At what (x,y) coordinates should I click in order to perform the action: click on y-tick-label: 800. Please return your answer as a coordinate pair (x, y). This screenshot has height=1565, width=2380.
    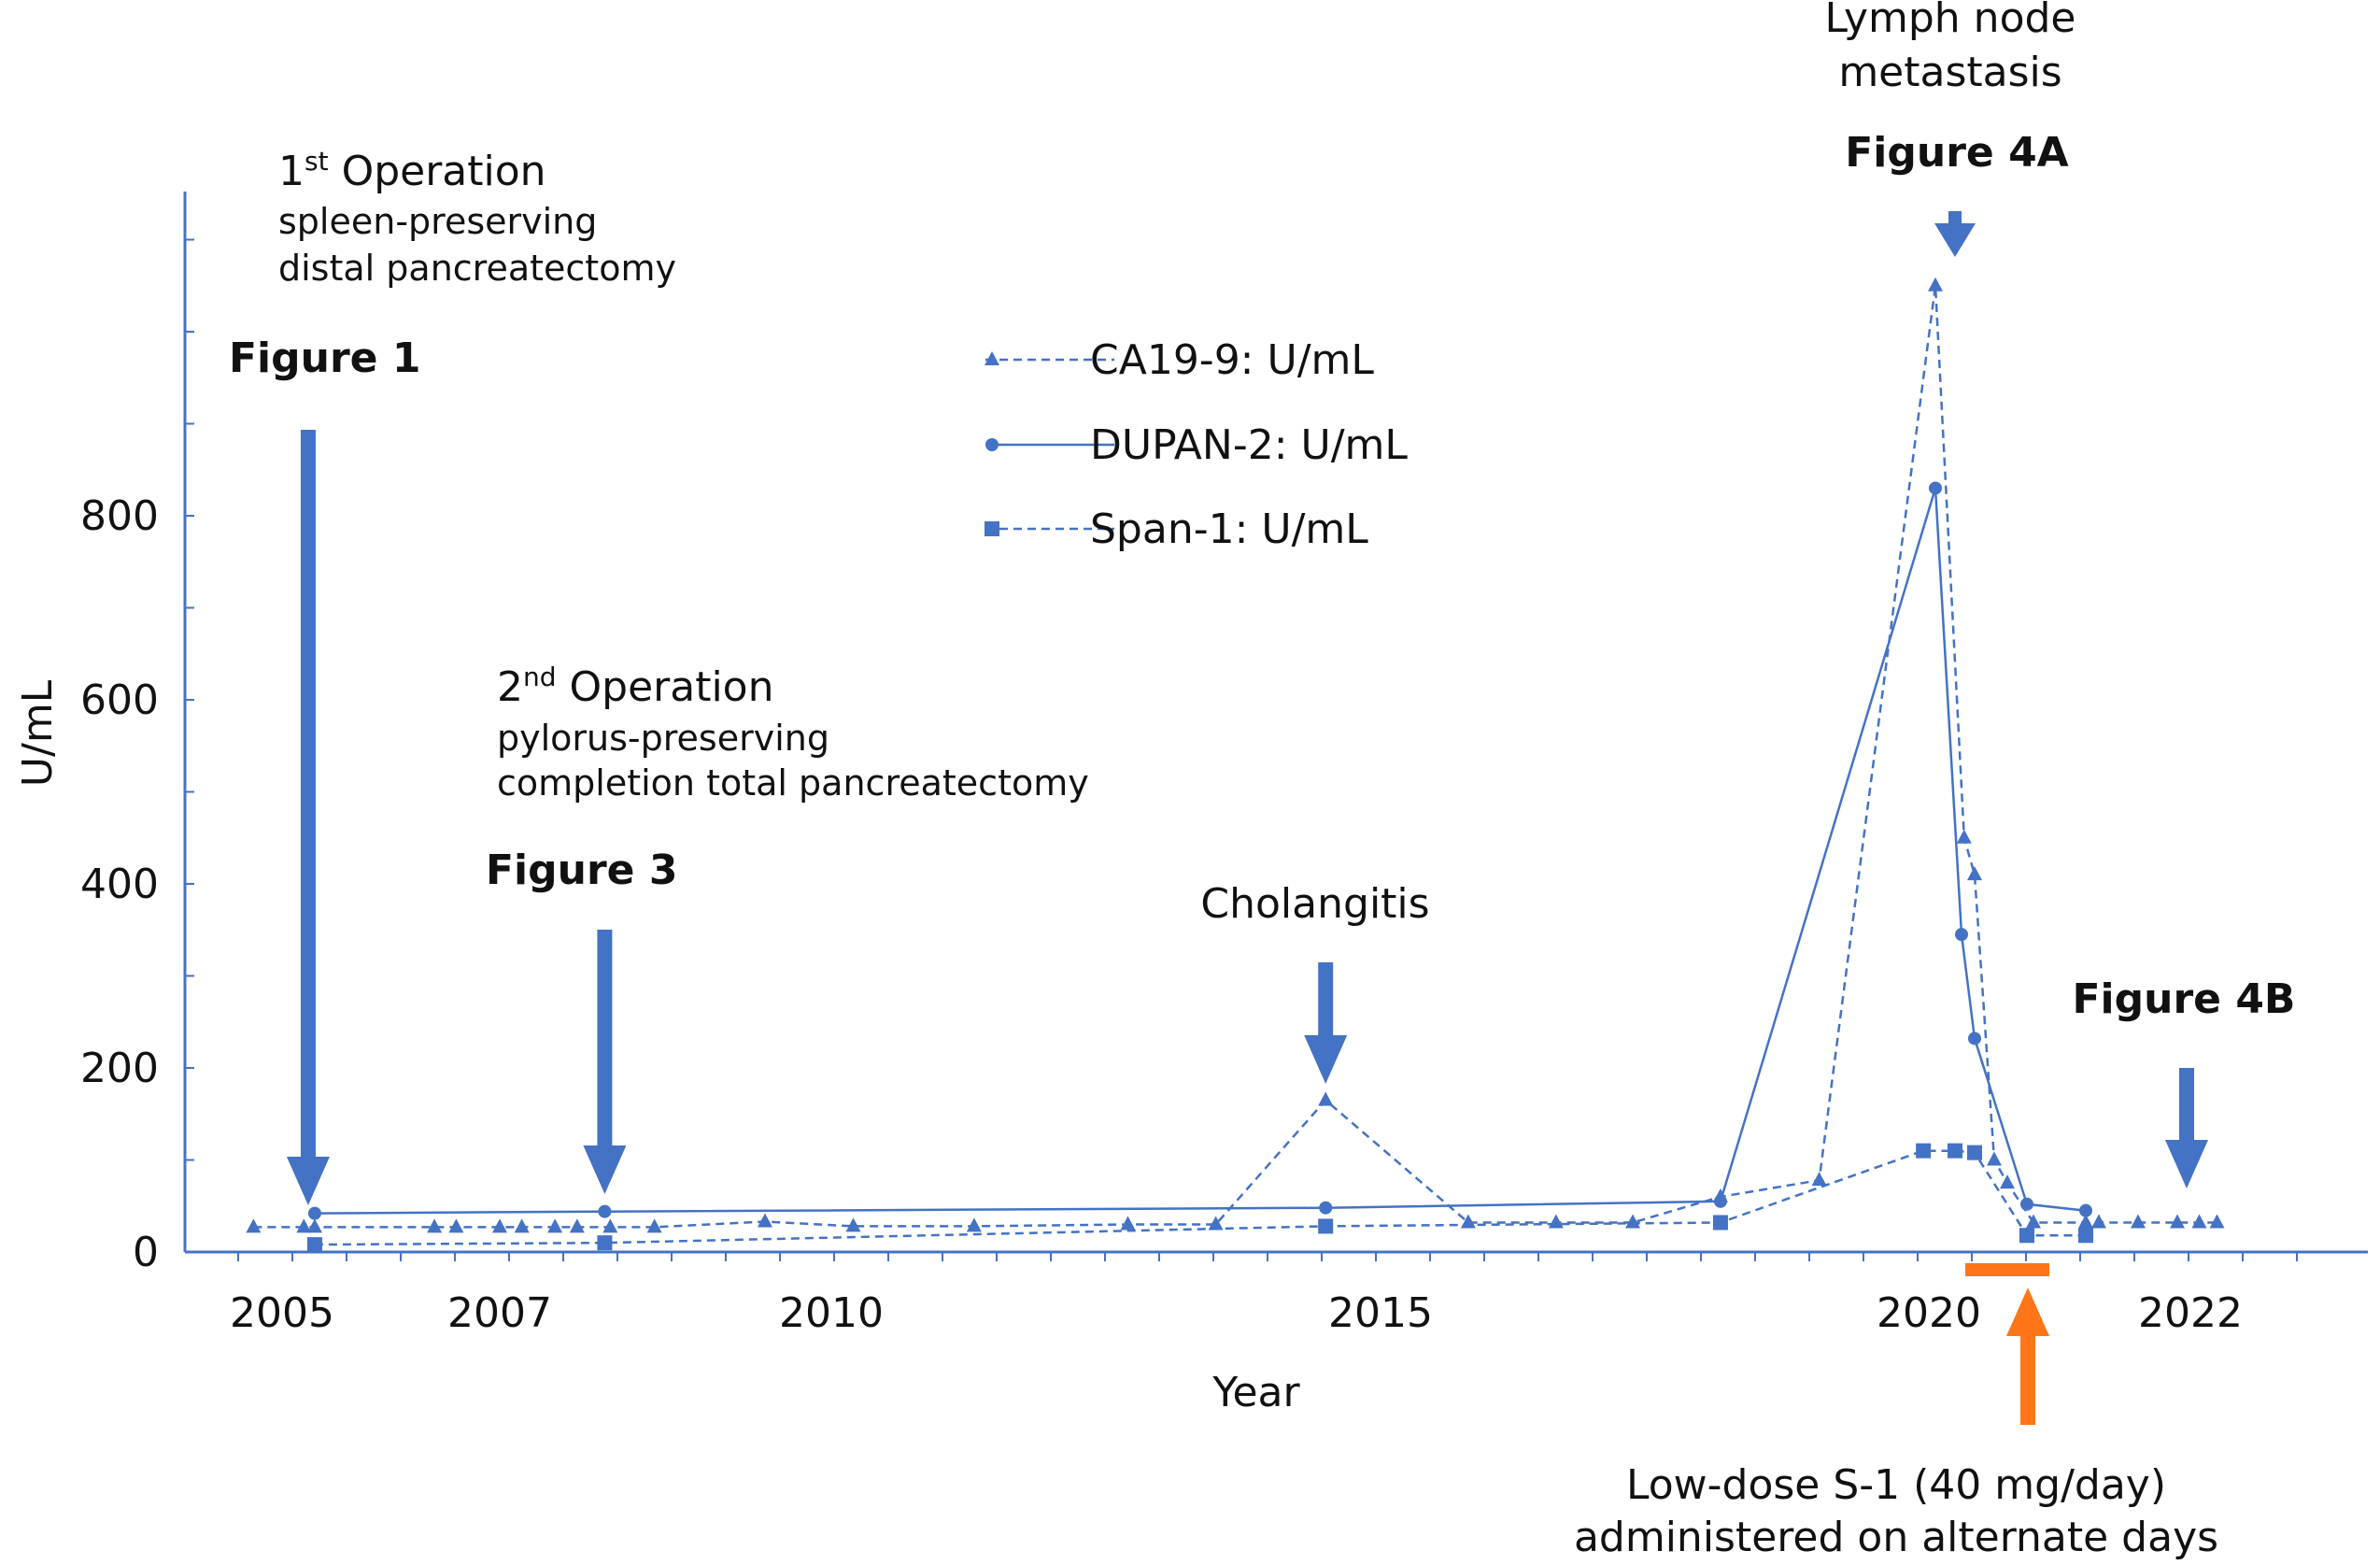
    Looking at the image, I should click on (119, 516).